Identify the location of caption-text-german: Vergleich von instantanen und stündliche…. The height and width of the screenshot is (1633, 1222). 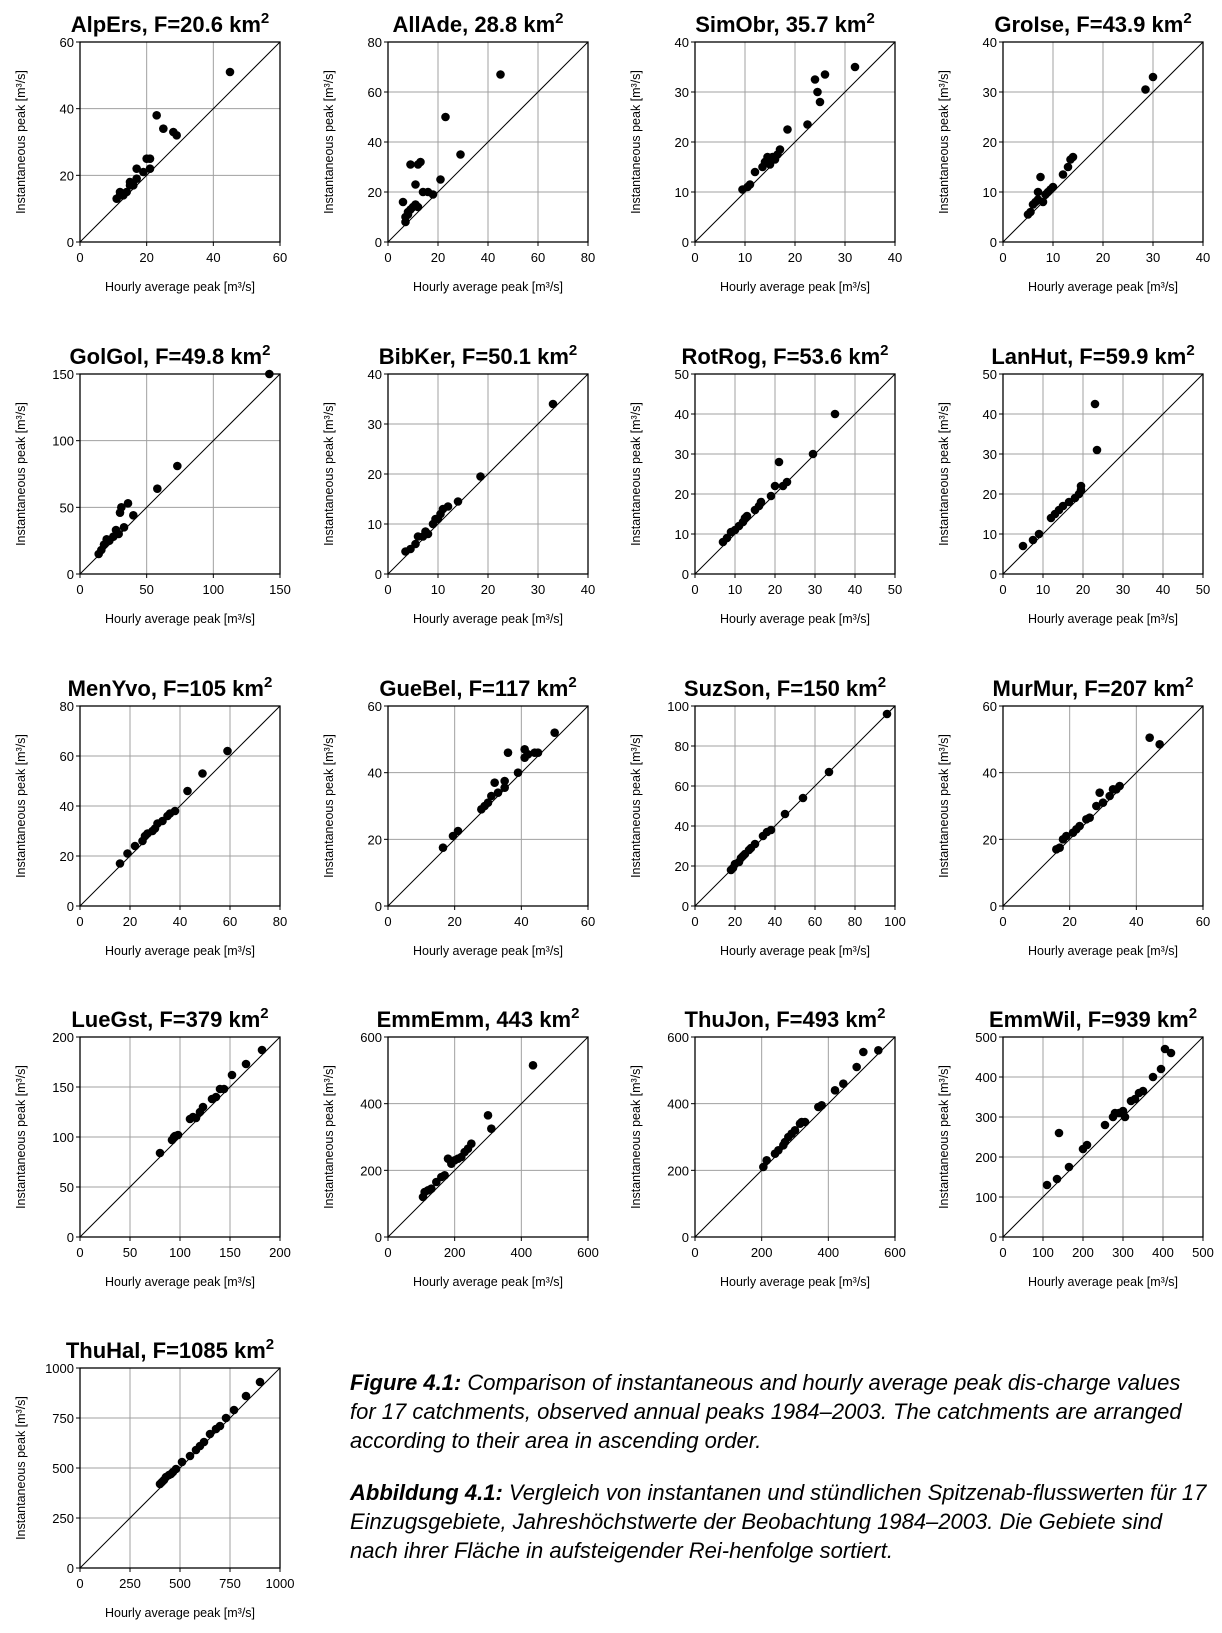
(778, 1521).